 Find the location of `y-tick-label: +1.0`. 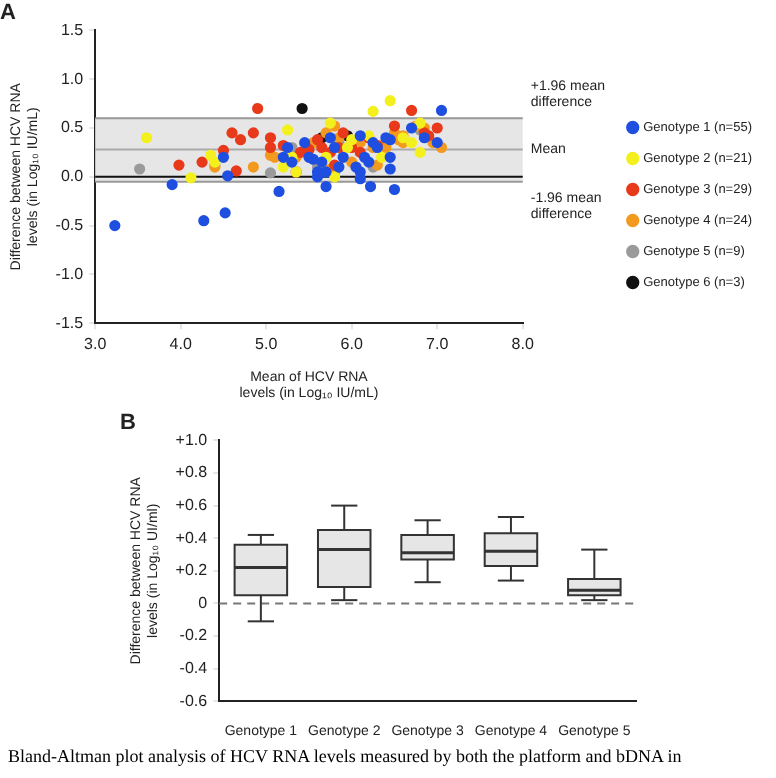

y-tick-label: +1.0 is located at coordinates (192, 439).